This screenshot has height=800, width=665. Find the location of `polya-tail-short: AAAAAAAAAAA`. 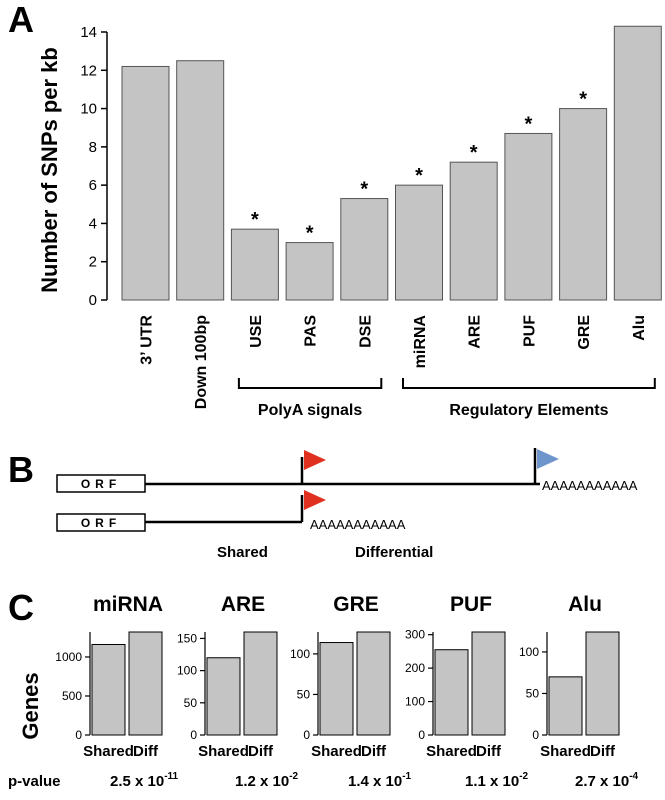

polya-tail-short: AAAAAAAAAAA is located at coordinates (358, 524).